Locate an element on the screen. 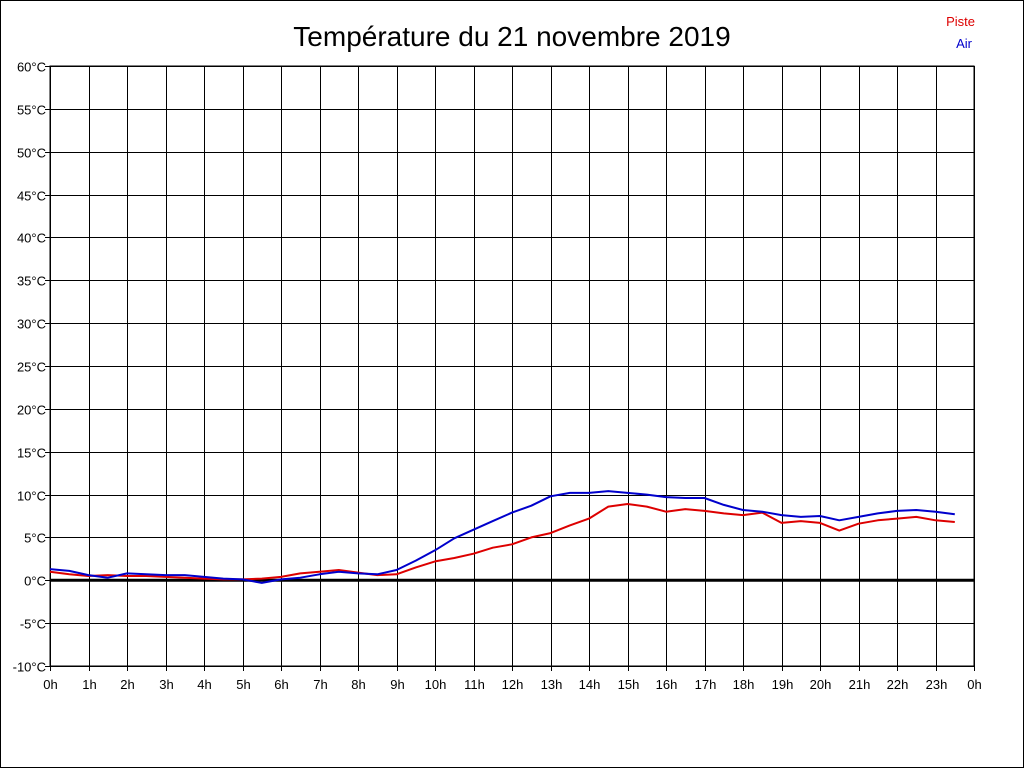  y-tick-label: 50°C is located at coordinates (31, 153).